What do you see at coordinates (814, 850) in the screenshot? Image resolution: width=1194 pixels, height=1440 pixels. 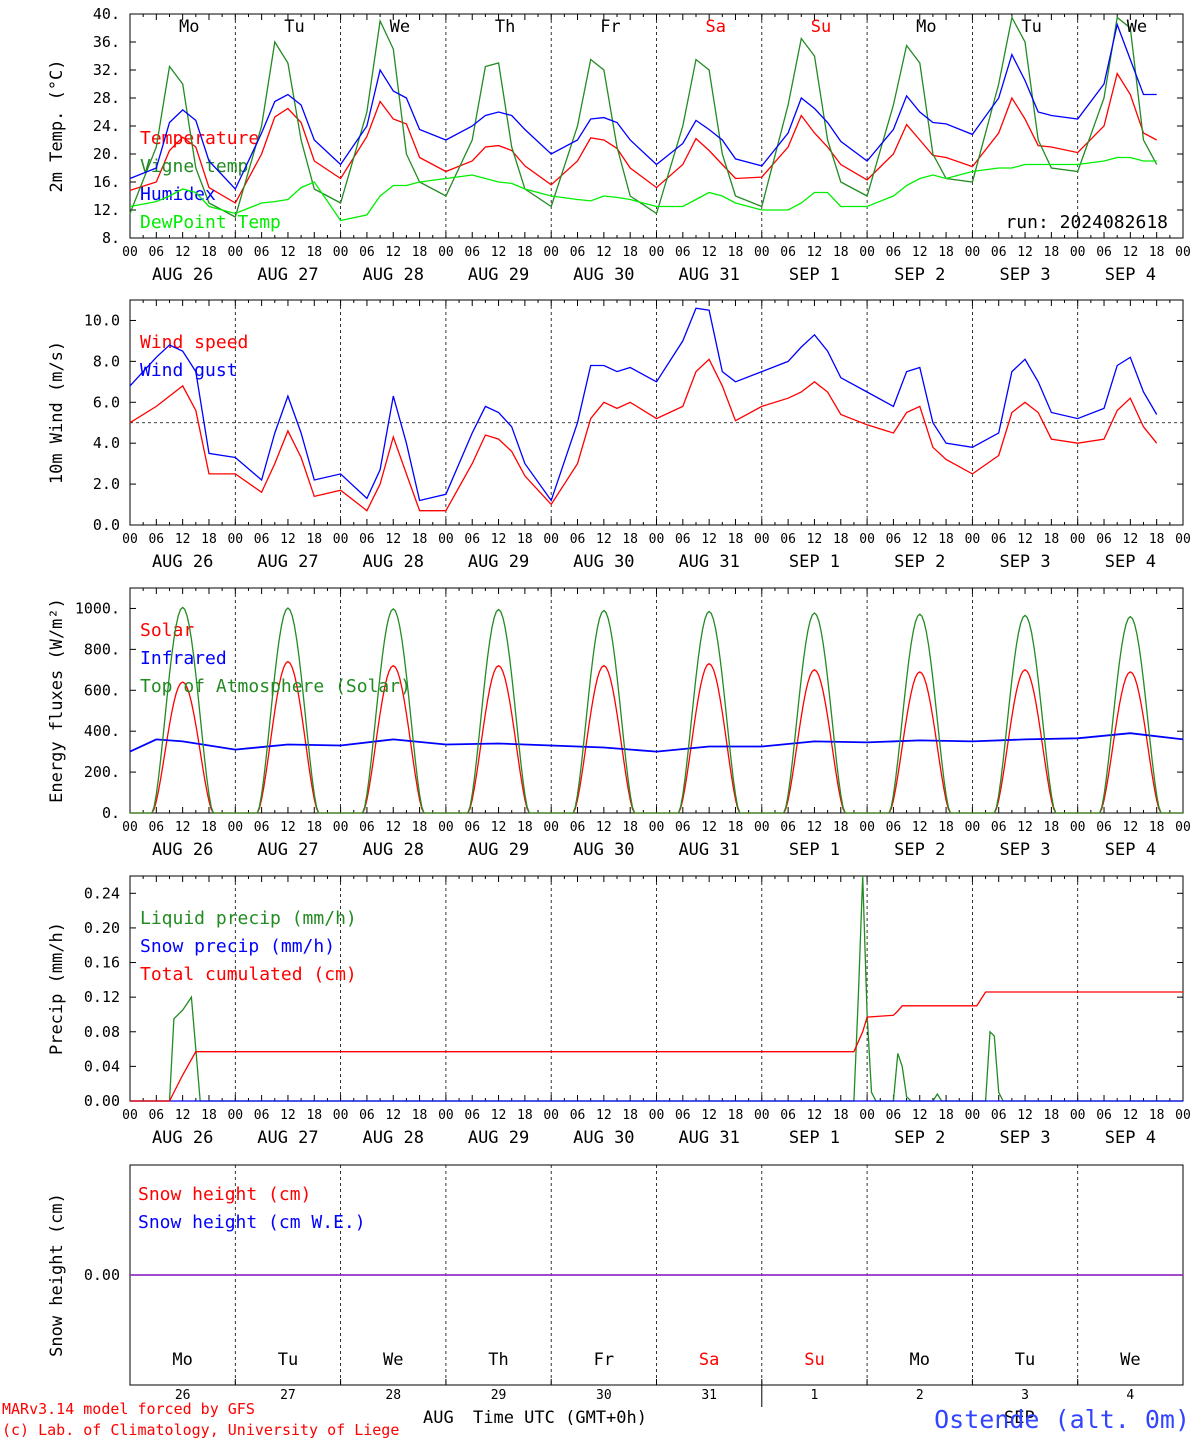 I see `energy-date-label: SEP 1` at bounding box center [814, 850].